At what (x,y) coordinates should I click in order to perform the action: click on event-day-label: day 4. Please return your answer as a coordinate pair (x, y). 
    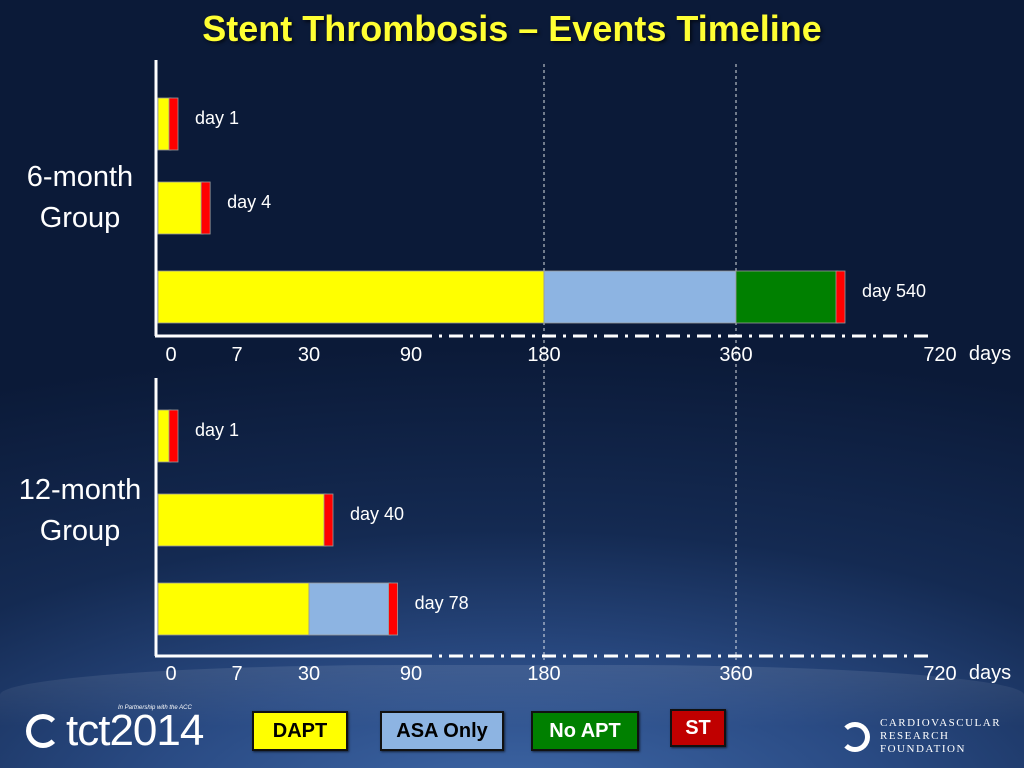
    Looking at the image, I should click on (249, 202).